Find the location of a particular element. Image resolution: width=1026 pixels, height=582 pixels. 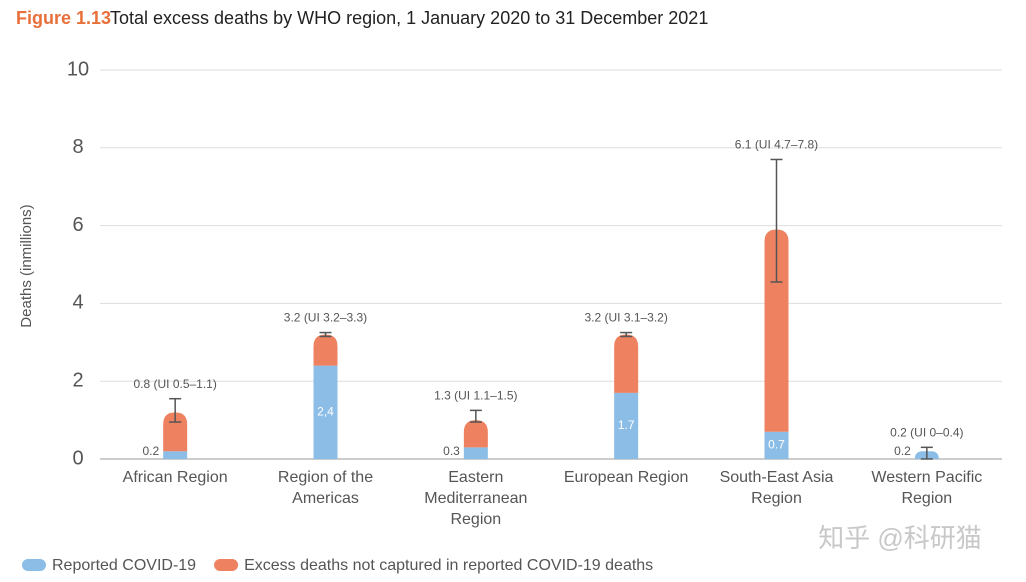

value-label: 2,4 is located at coordinates (325, 411).